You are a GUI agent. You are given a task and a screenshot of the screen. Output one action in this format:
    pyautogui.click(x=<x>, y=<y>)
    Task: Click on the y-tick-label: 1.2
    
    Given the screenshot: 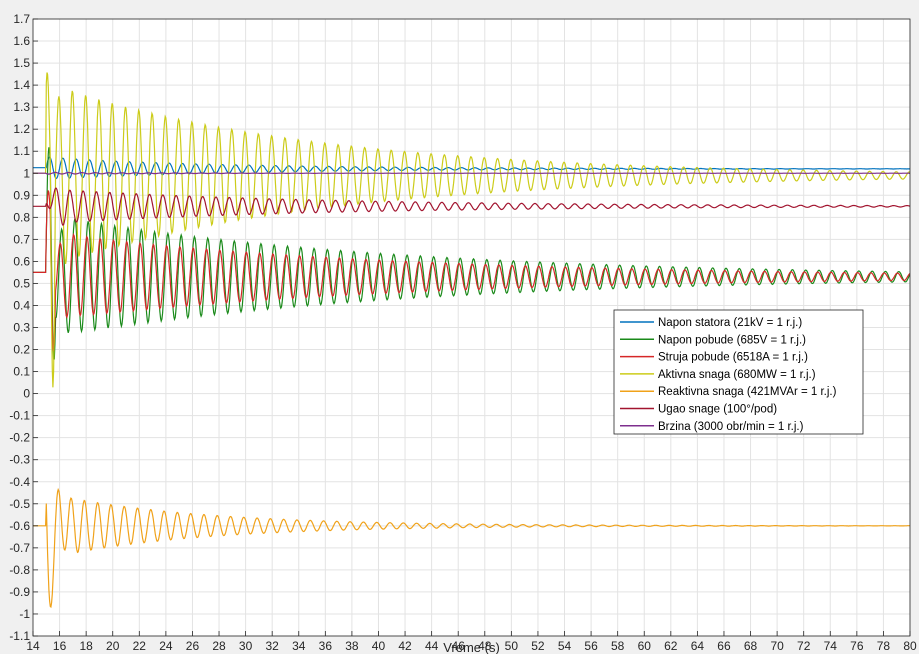 What is the action you would take?
    pyautogui.click(x=21, y=129)
    